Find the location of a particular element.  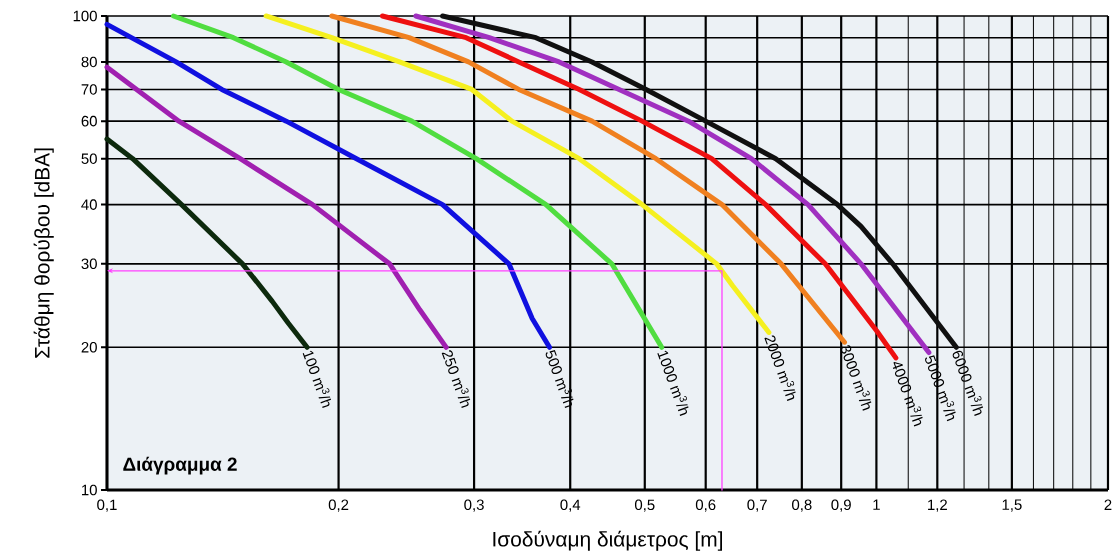

x-tick-label: 0,7 is located at coordinates (757, 505).